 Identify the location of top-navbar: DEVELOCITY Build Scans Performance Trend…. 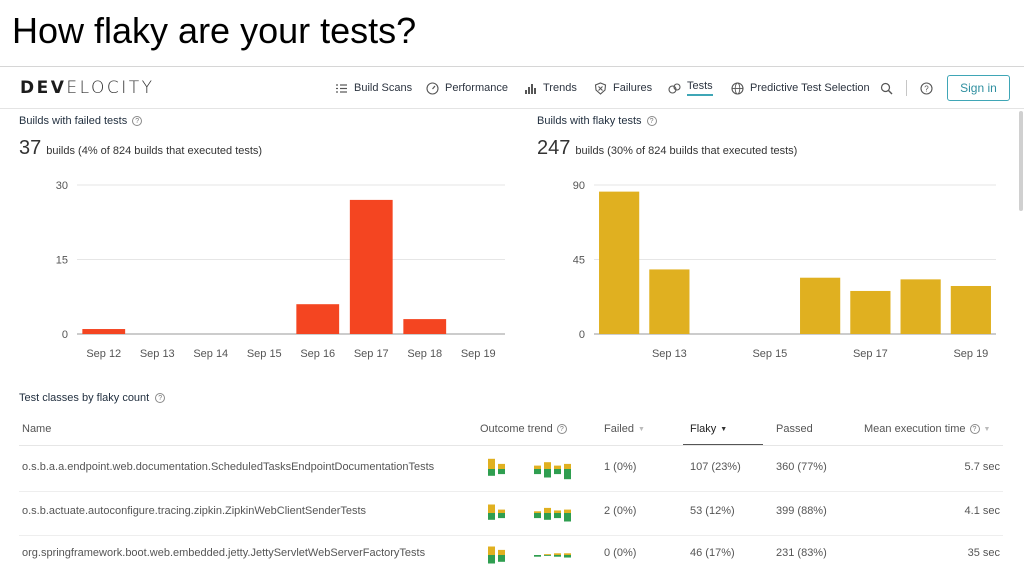
(512, 88).